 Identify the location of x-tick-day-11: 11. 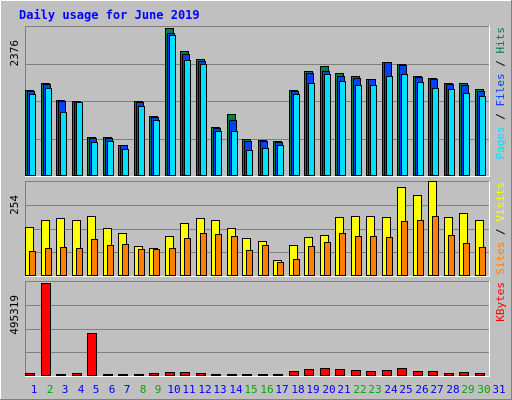
(188, 389).